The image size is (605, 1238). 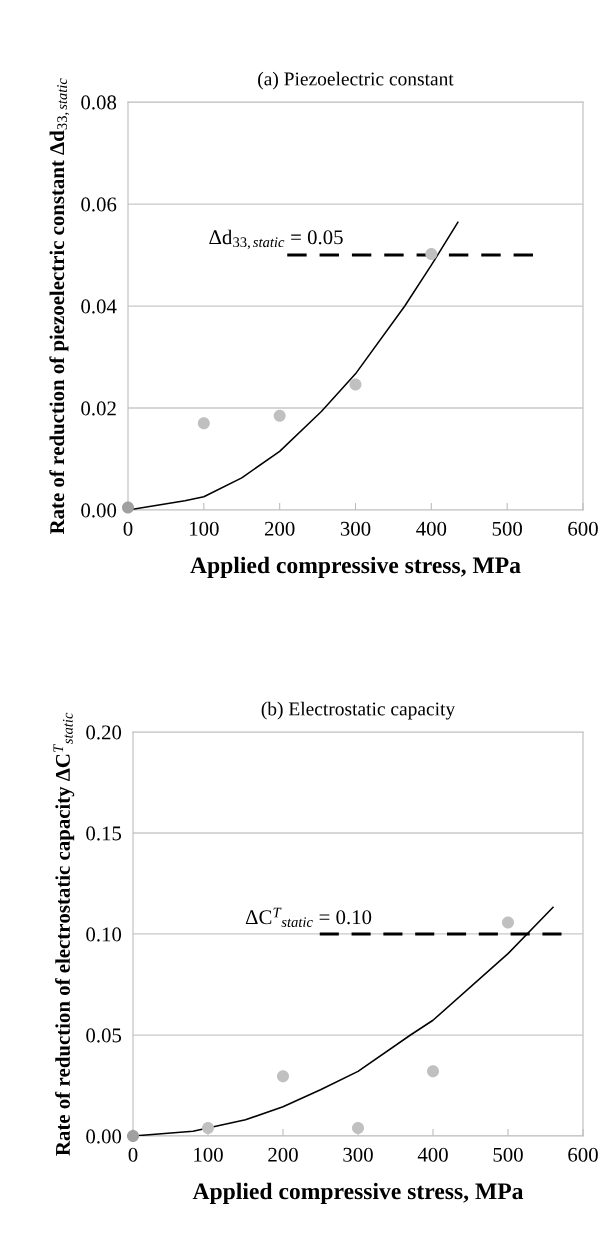 I want to click on y-tick-label: 0.06, so click(x=99, y=204).